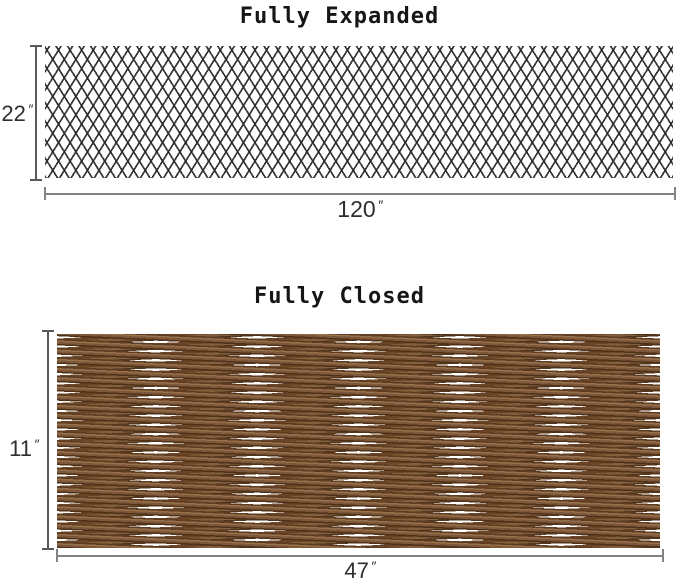 This screenshot has width=679, height=585. Describe the element at coordinates (339, 16) in the screenshot. I see `section-title-expanded: Fully Expanded` at that location.